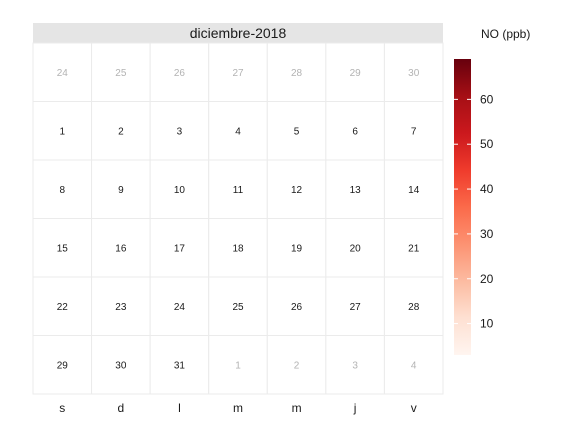 The width and height of the screenshot is (564, 444). What do you see at coordinates (414, 408) in the screenshot?
I see `weekday-label: v` at bounding box center [414, 408].